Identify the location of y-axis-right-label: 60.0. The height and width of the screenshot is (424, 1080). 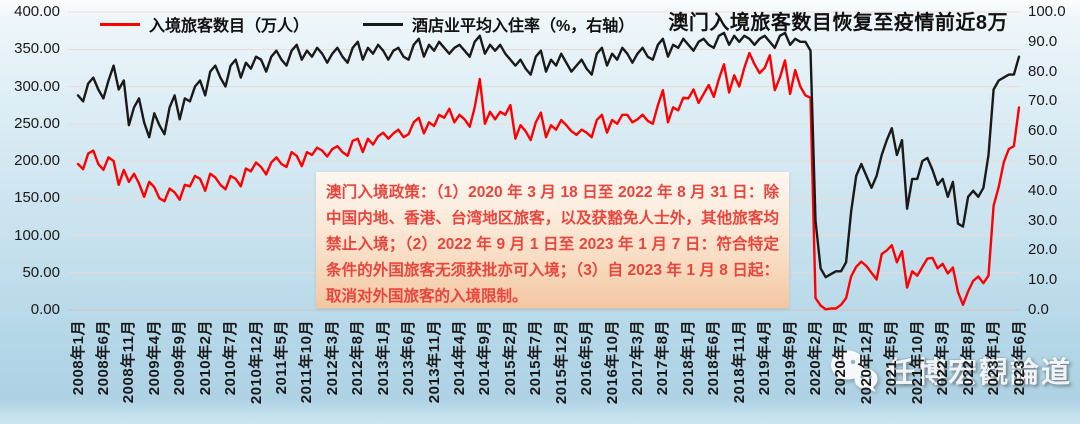
(1043, 131).